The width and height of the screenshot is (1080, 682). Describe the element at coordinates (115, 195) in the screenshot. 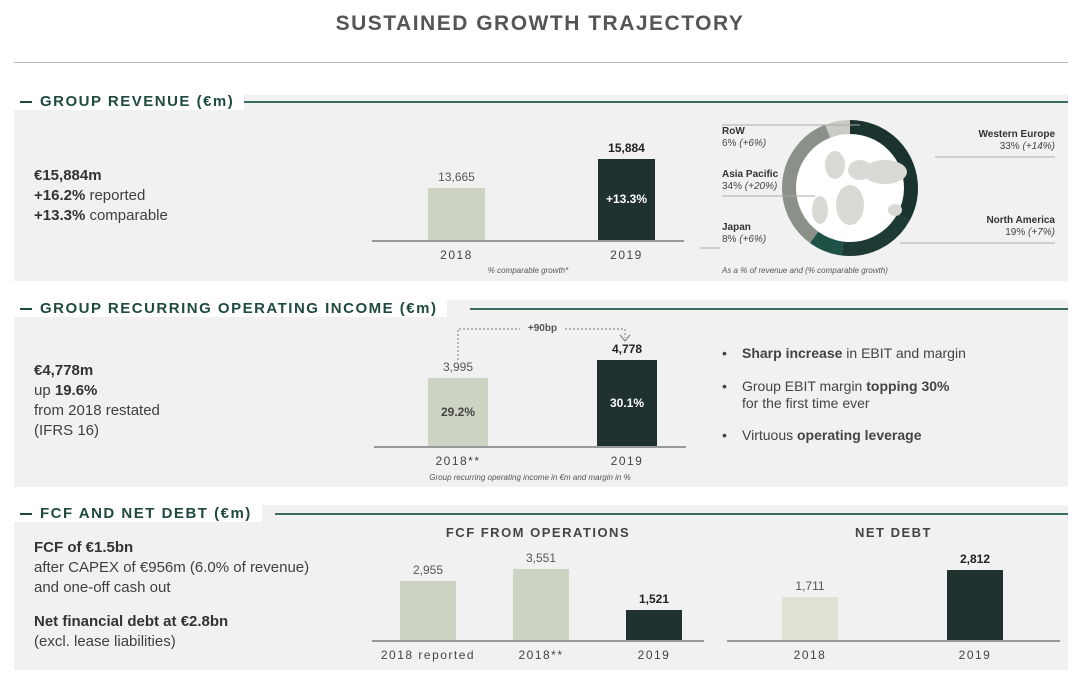

I see `reported-label: reported` at that location.